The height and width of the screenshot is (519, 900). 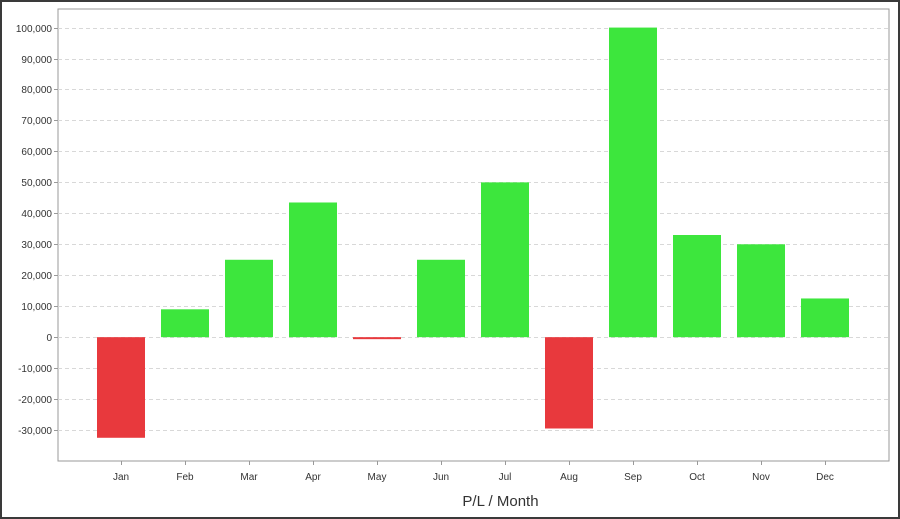 I want to click on y-tick-label: 10,000, so click(x=36, y=307).